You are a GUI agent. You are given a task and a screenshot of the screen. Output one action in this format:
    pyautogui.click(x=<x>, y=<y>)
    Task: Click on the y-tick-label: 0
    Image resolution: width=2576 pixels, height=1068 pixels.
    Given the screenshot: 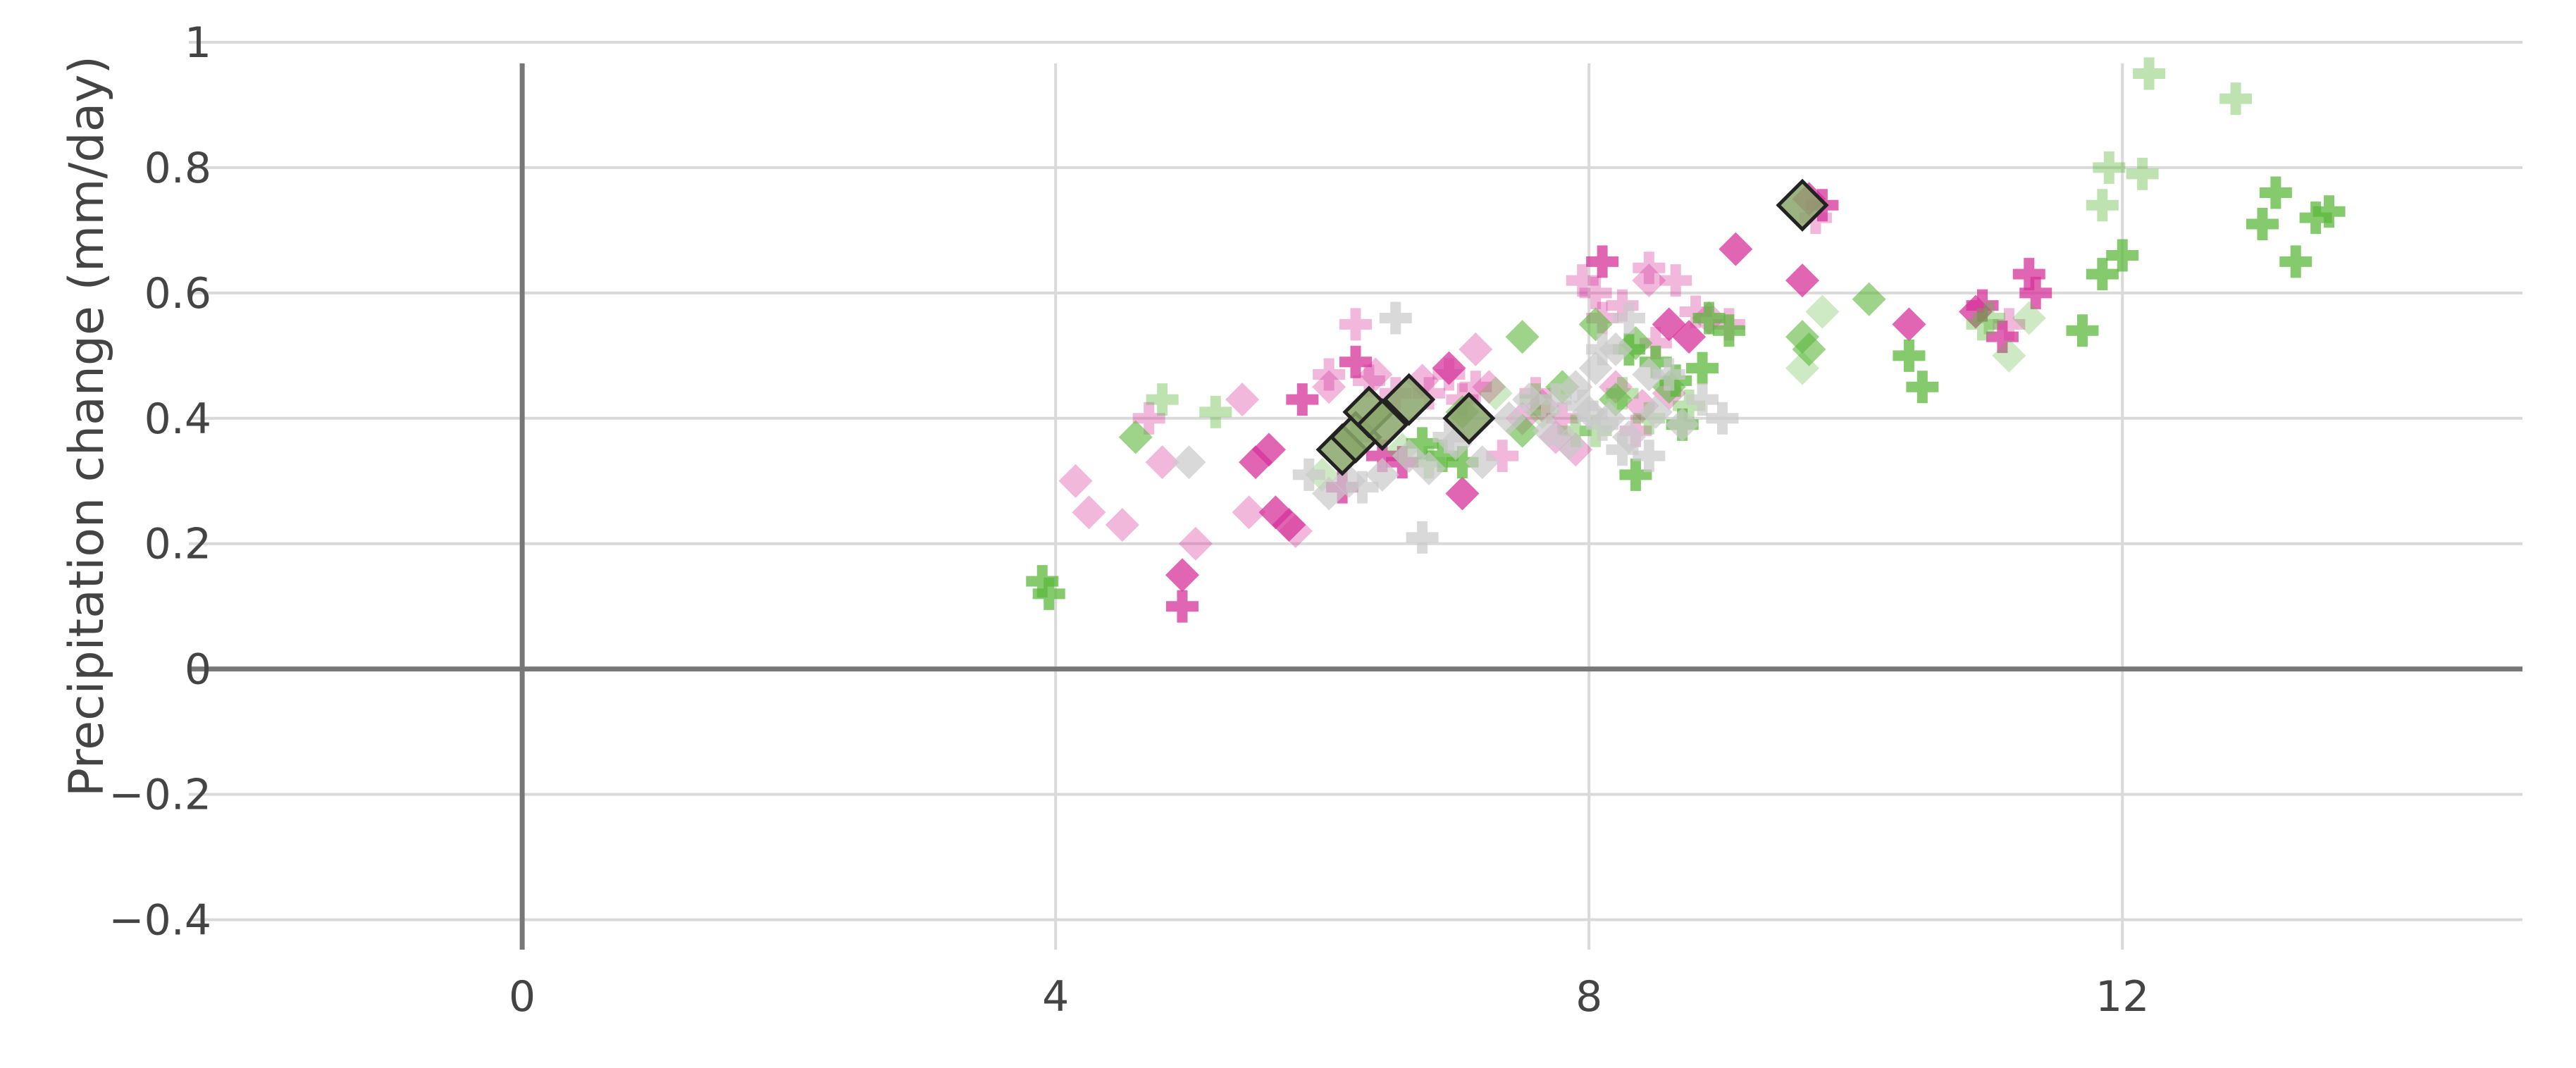 What is the action you would take?
    pyautogui.click(x=198, y=670)
    